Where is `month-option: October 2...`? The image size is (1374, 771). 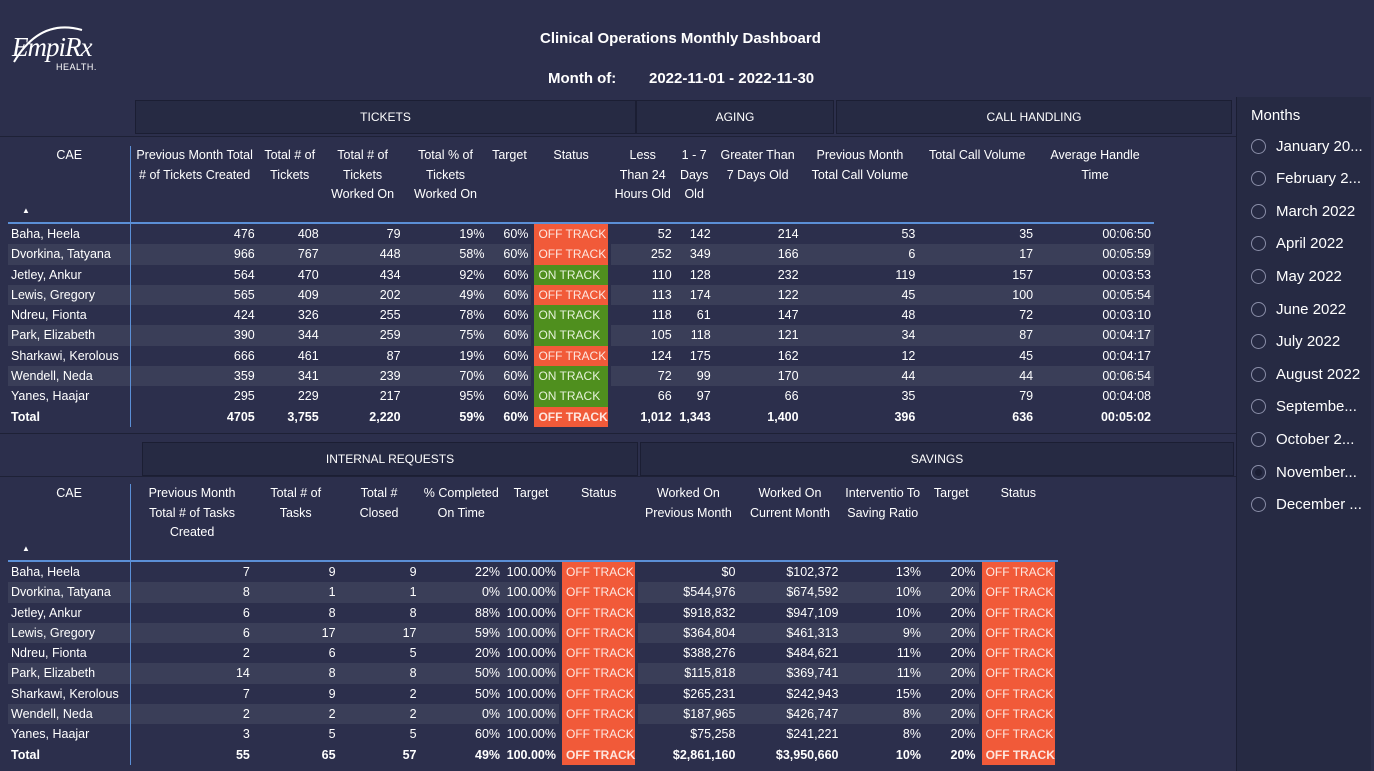
month-option: October 2... is located at coordinates (1302, 439).